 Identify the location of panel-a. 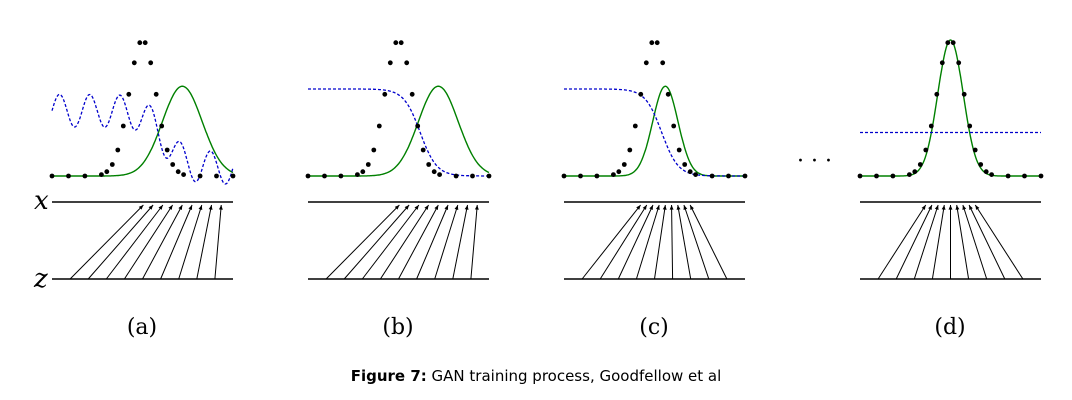
(142, 160).